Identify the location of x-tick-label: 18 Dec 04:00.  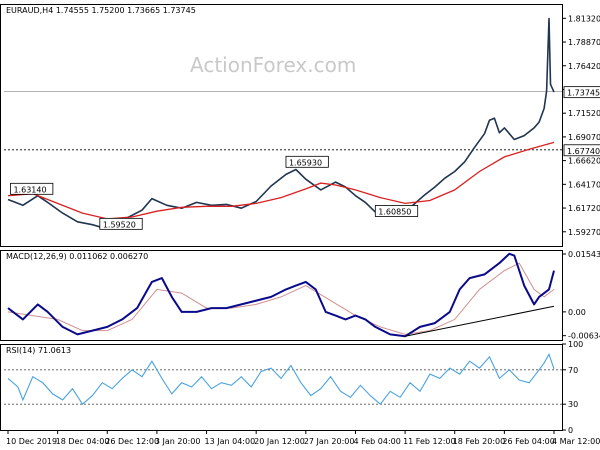
(83, 441).